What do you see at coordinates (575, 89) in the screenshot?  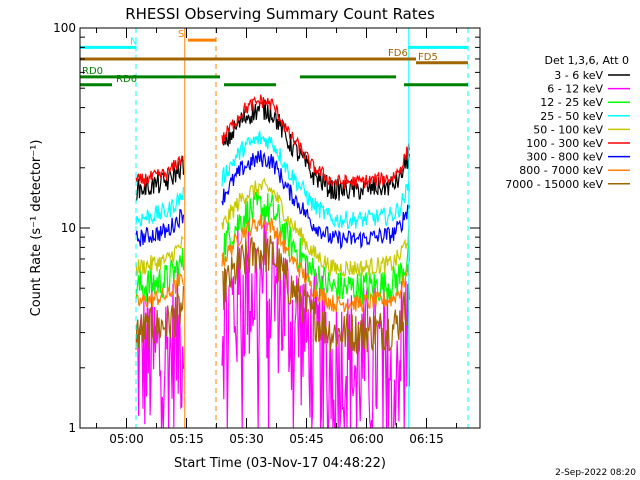 I see `legend-label: 6 - 12 keV` at bounding box center [575, 89].